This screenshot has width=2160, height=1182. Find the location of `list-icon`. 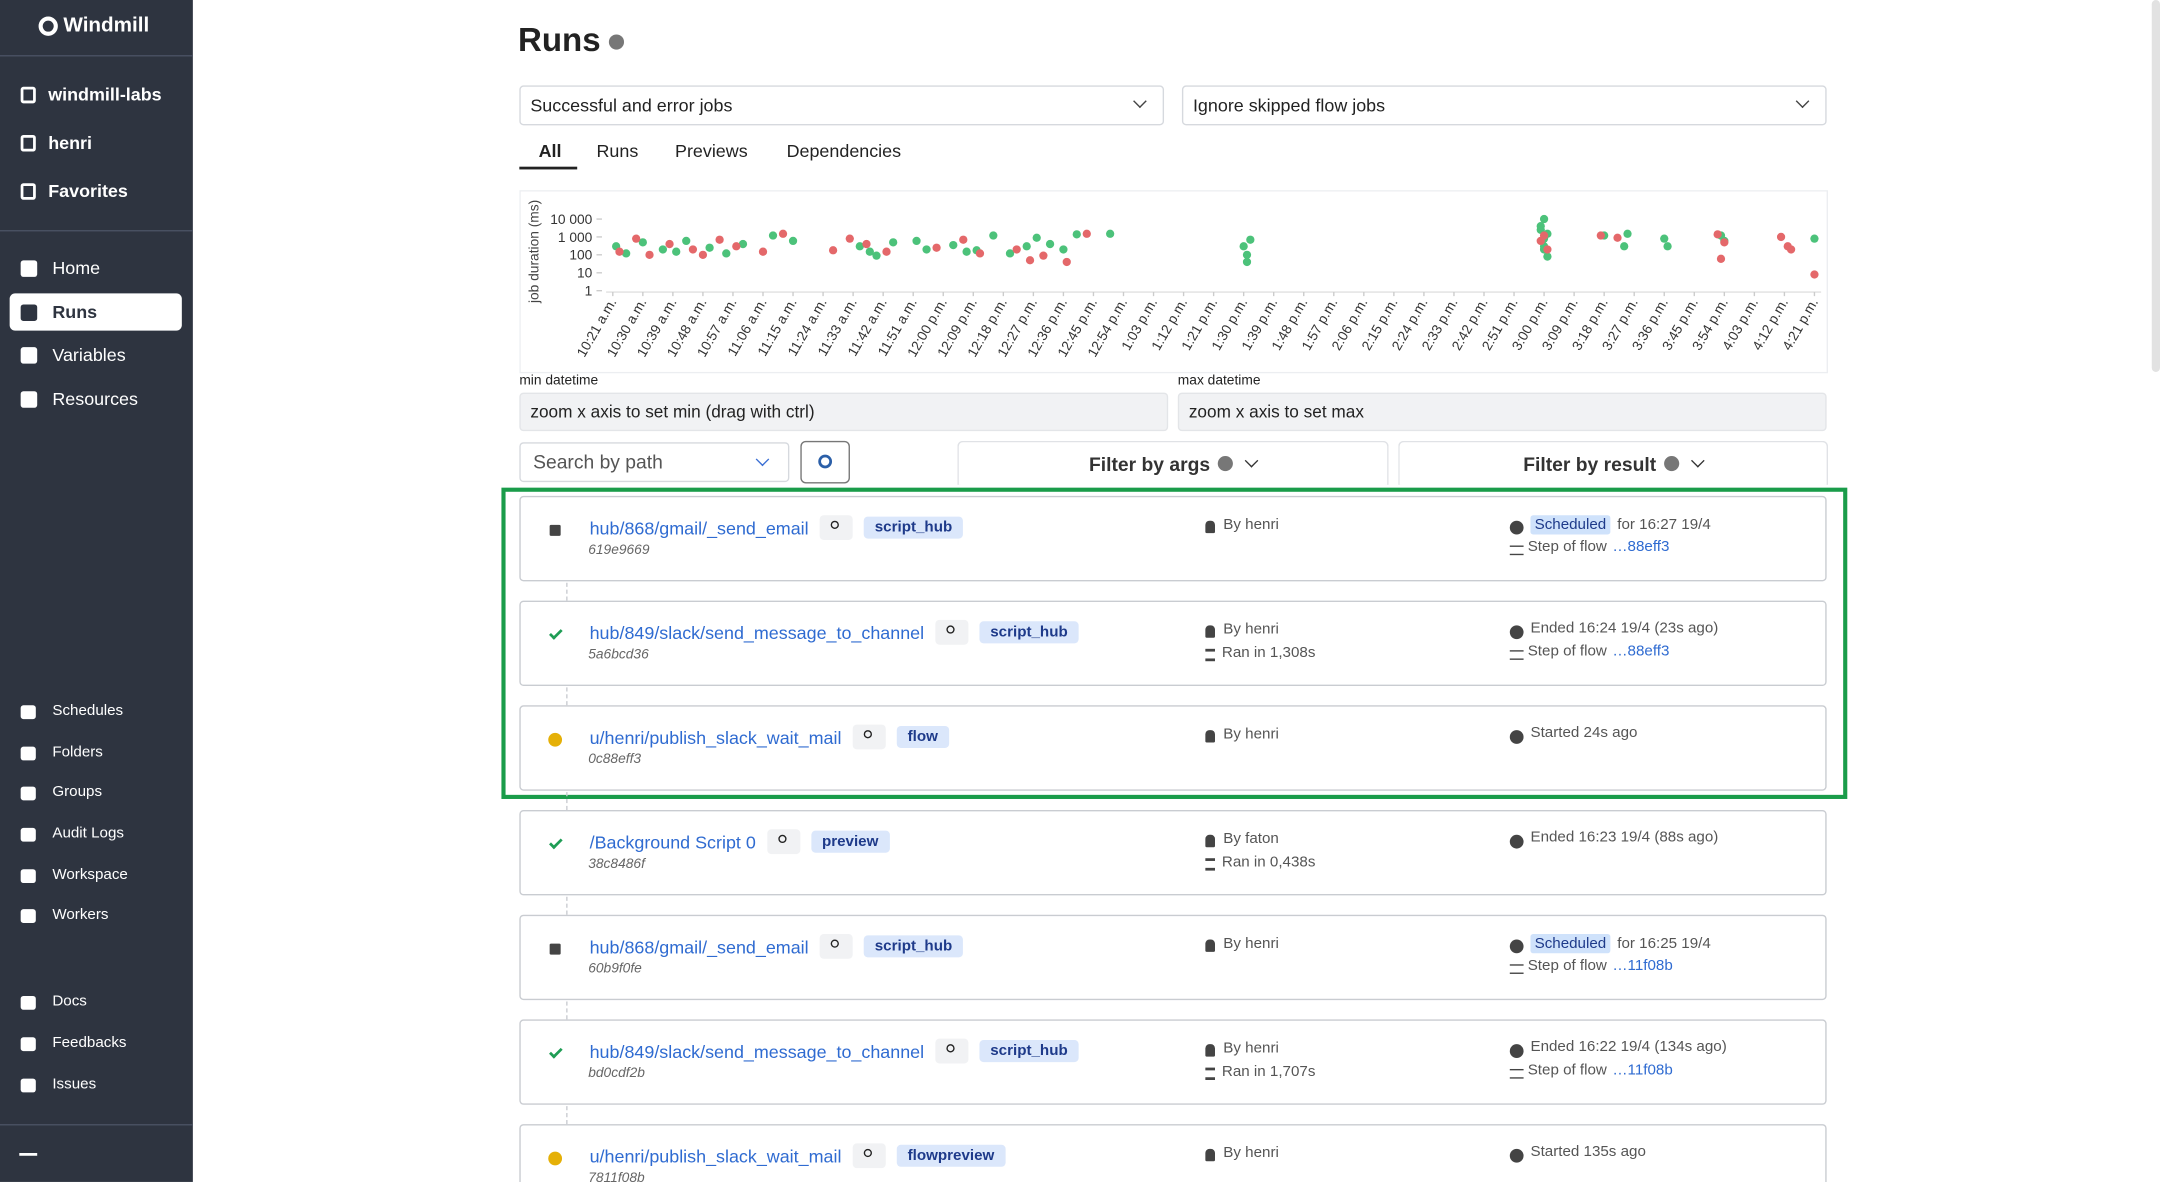

list-icon is located at coordinates (1516, 1073).